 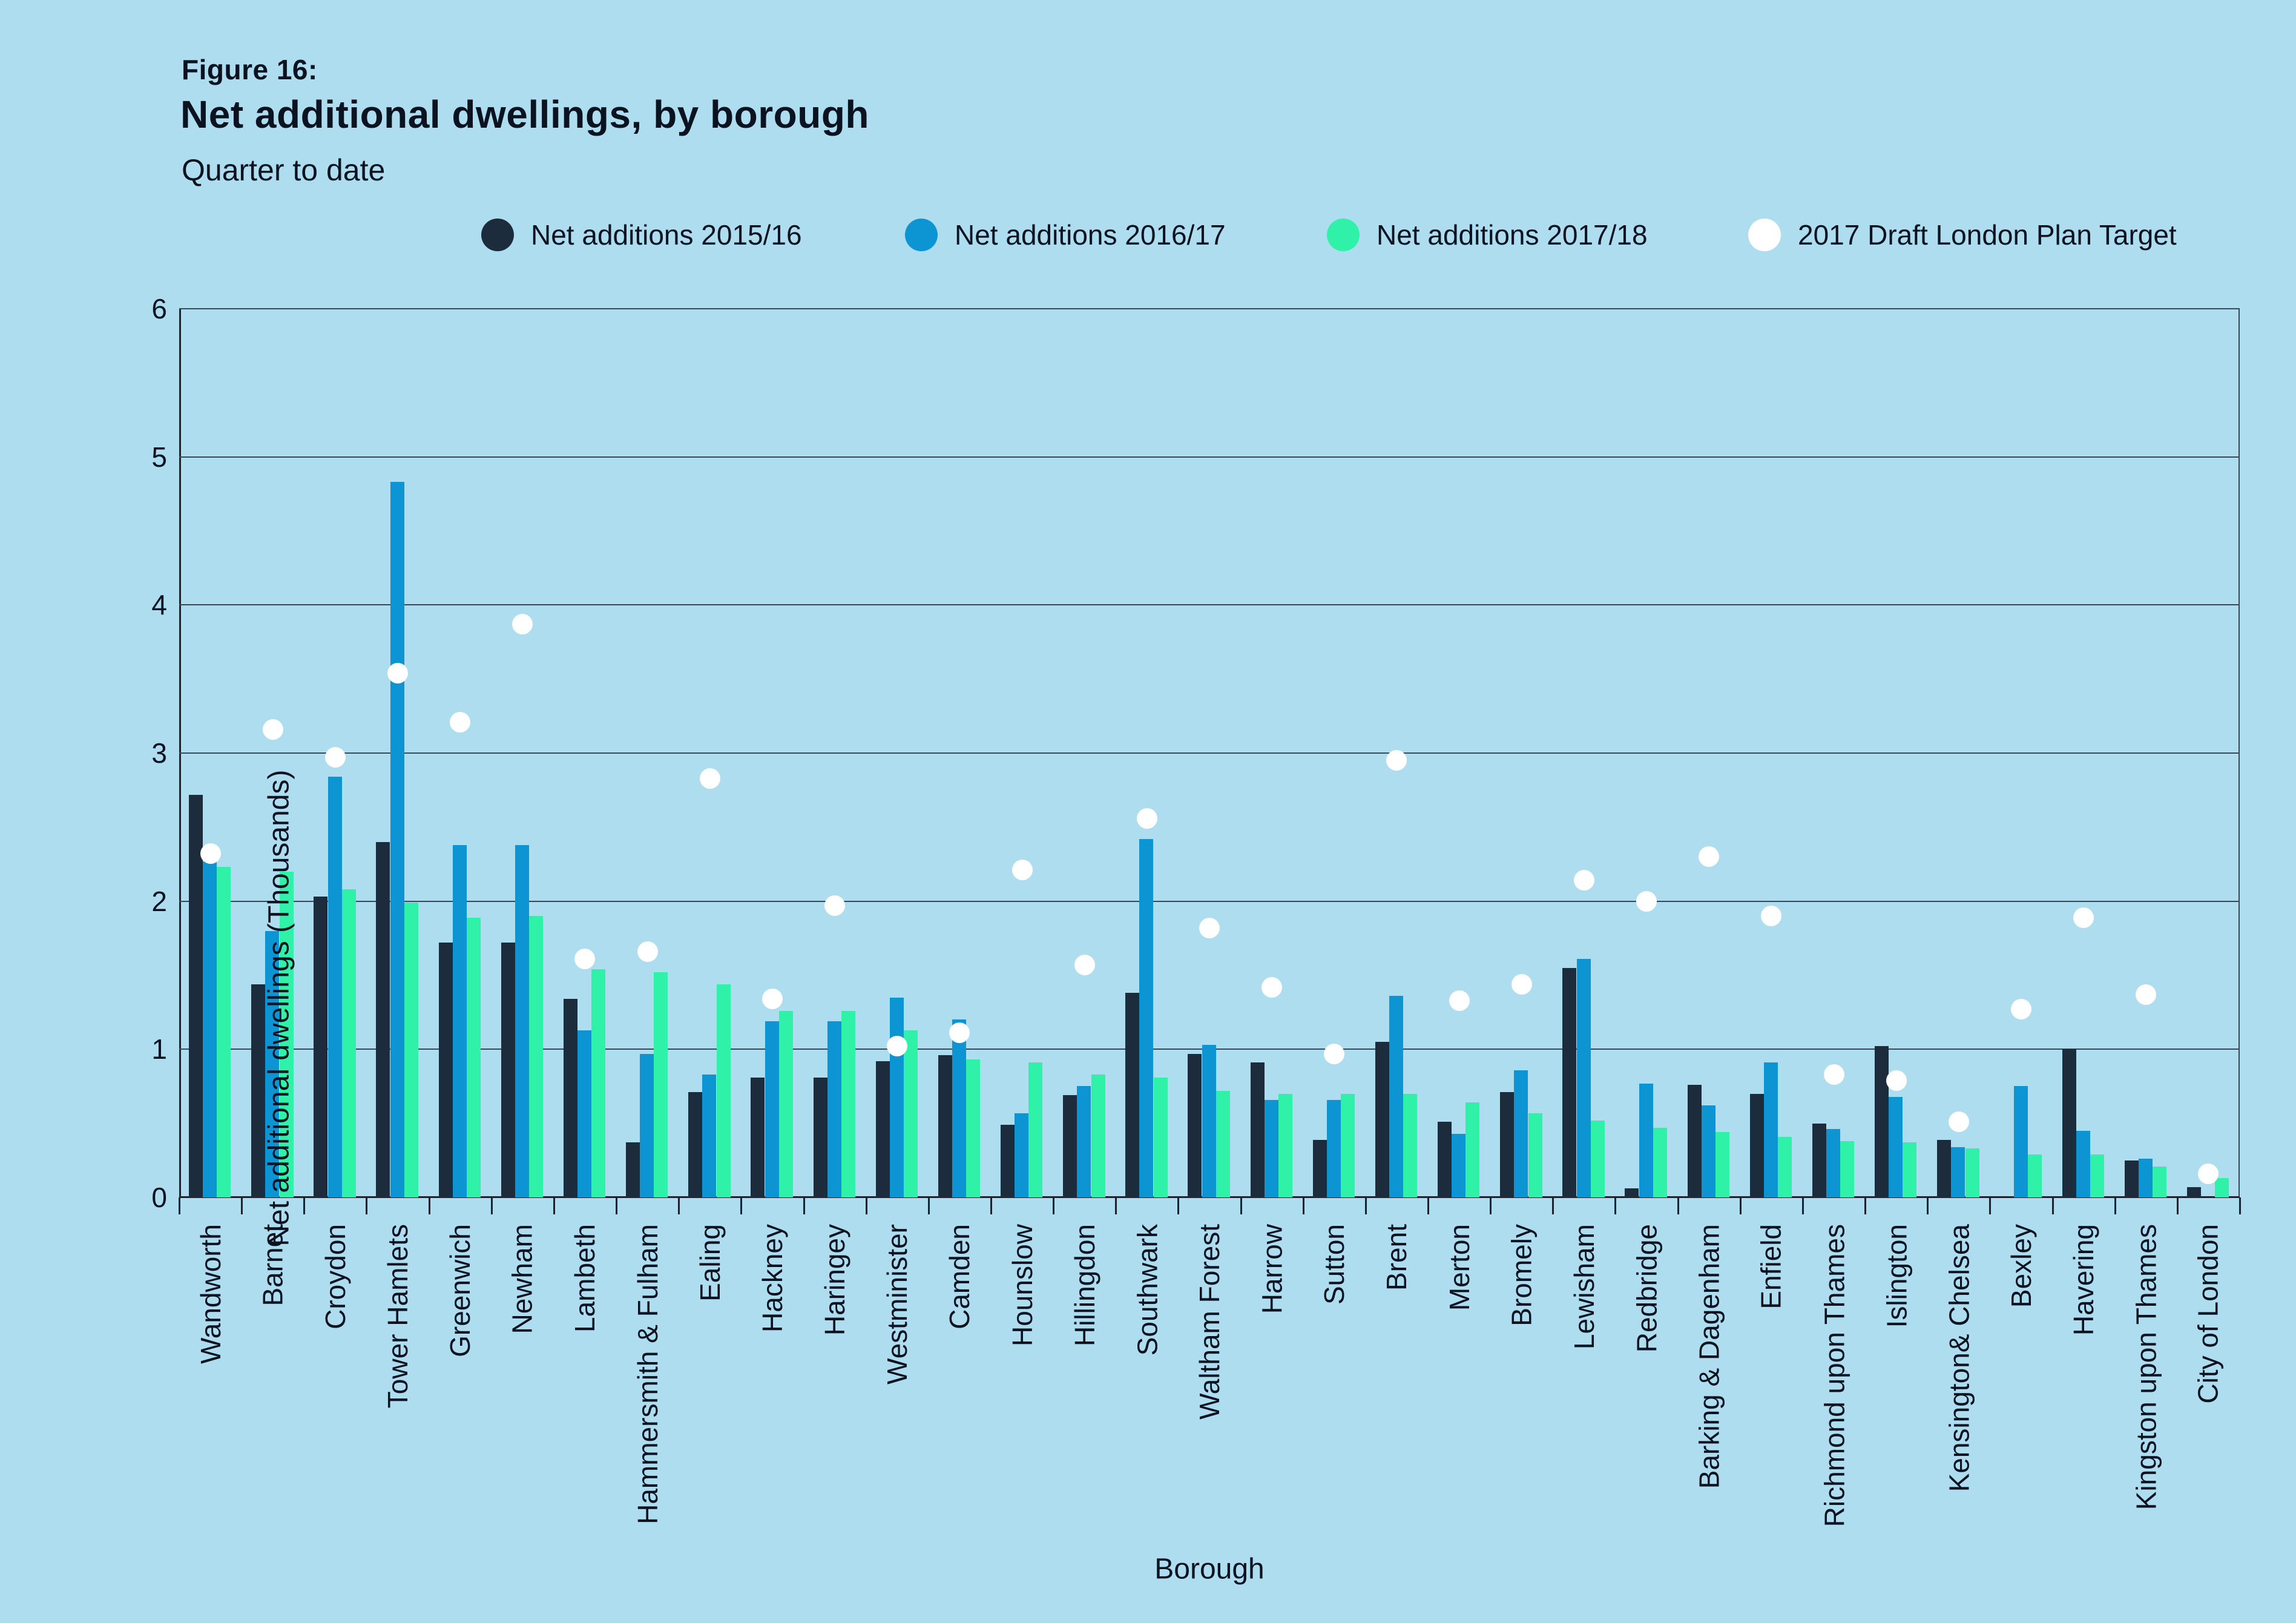 What do you see at coordinates (460, 1291) in the screenshot?
I see `x-category-label: Greenwich` at bounding box center [460, 1291].